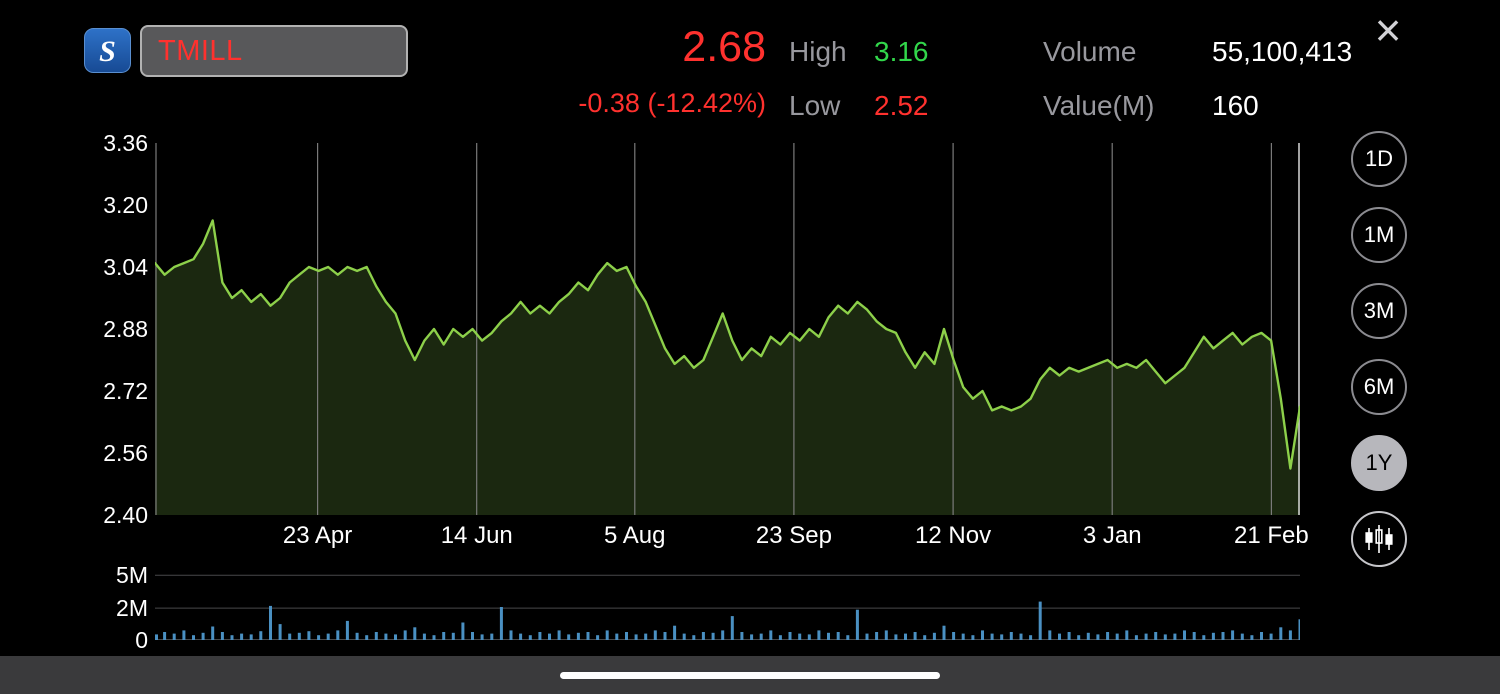  What do you see at coordinates (818, 51) in the screenshot?
I see `high-label: High` at bounding box center [818, 51].